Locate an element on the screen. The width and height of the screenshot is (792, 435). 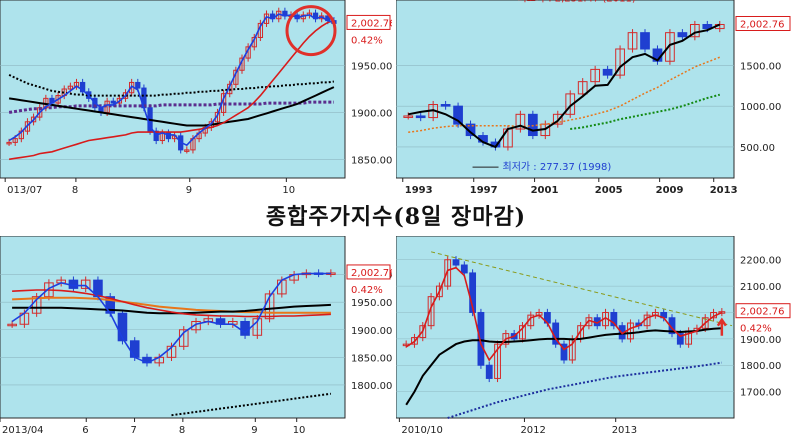
y-tick-label: 1500.00 is located at coordinates (760, 66).